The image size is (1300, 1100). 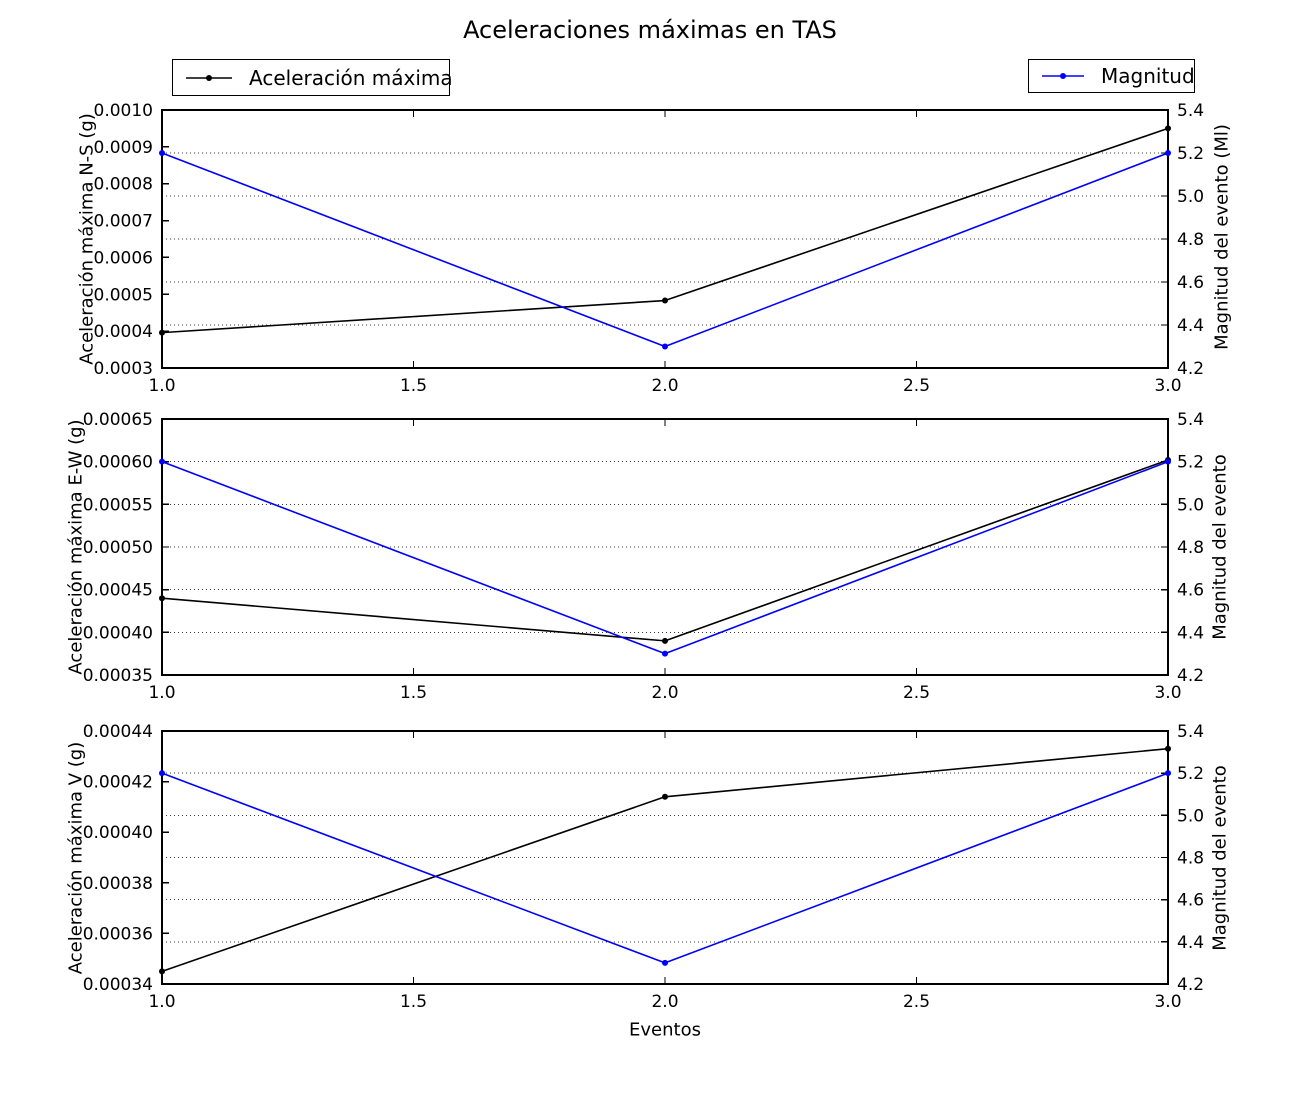 I want to click on y-tick-label-left: 0.0004, so click(x=123, y=332).